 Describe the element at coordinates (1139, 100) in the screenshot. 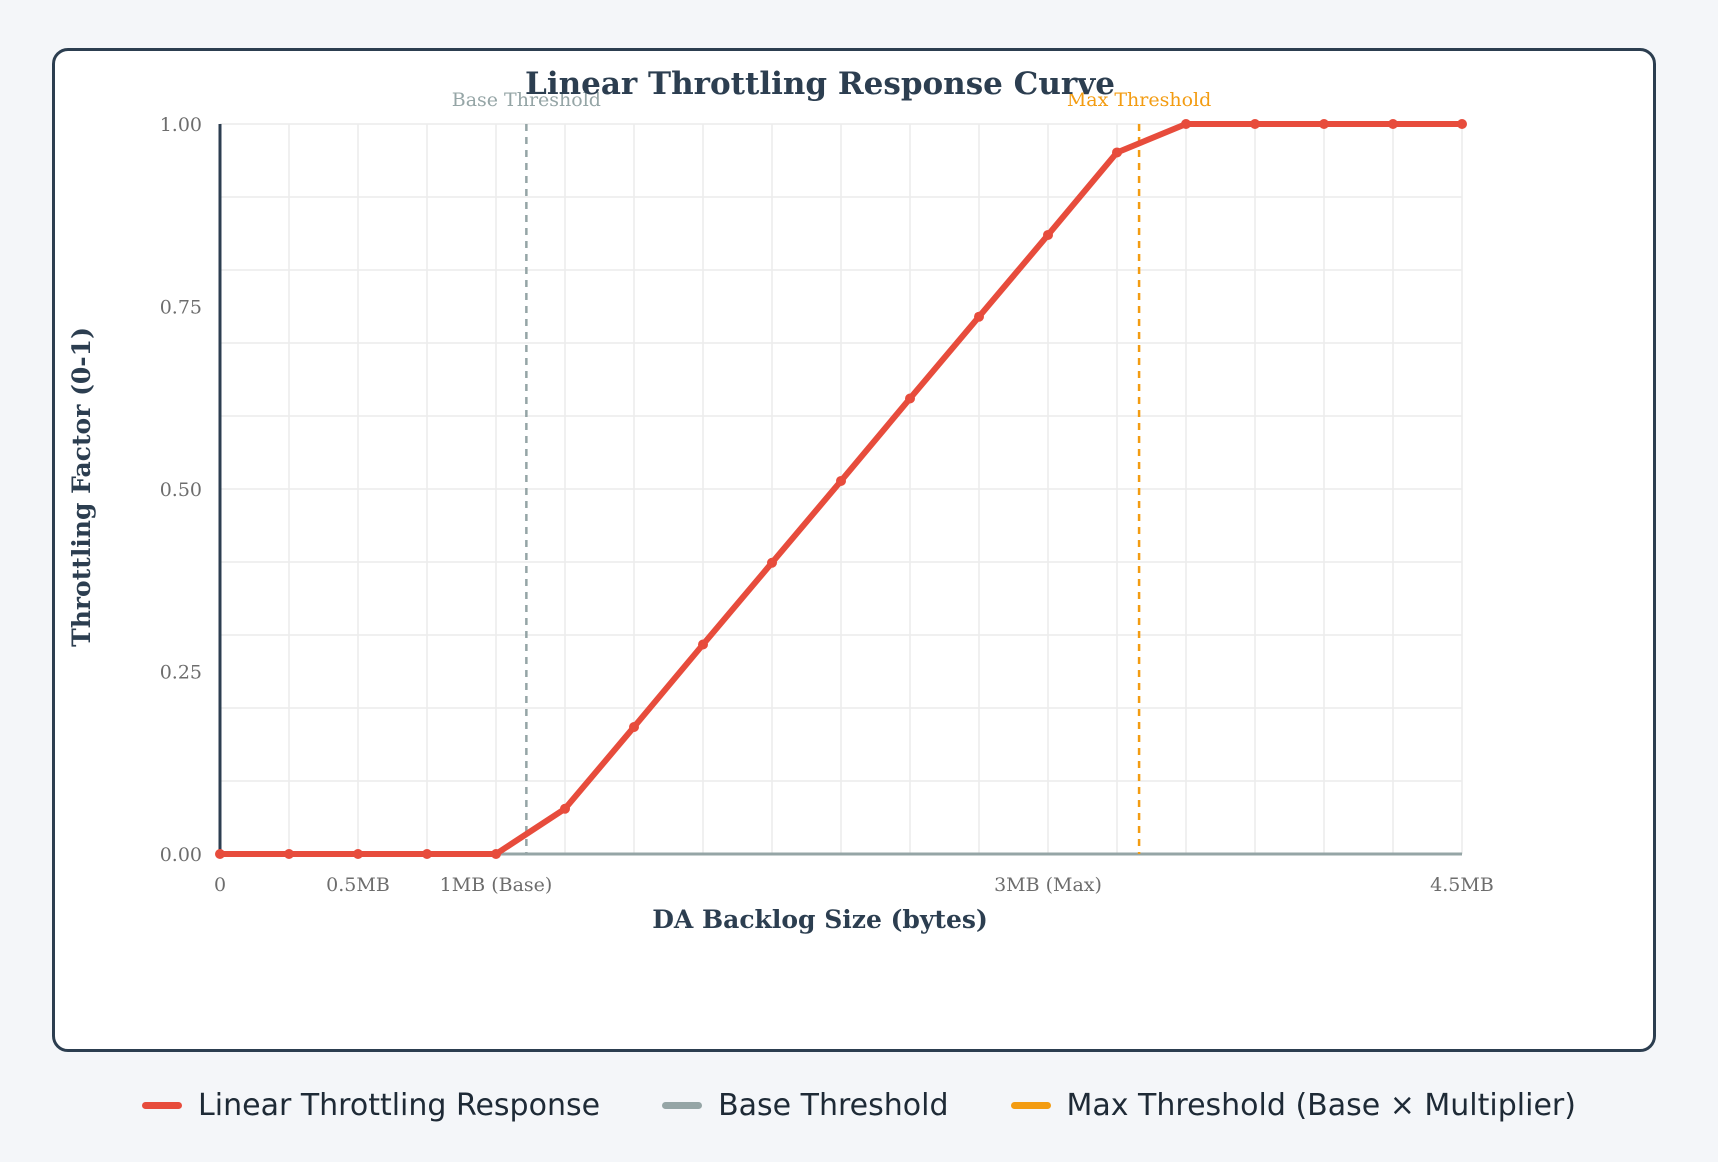

I see `threshold-label-1: Max Threshold` at that location.